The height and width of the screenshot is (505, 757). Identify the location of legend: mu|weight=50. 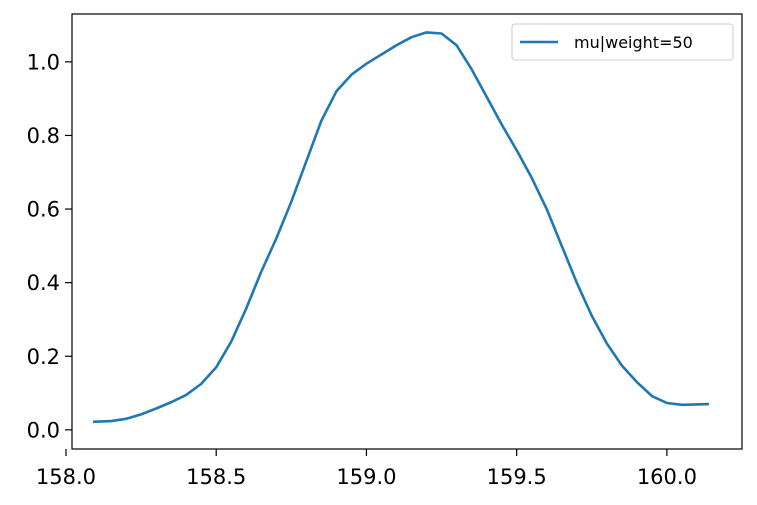
(622, 42).